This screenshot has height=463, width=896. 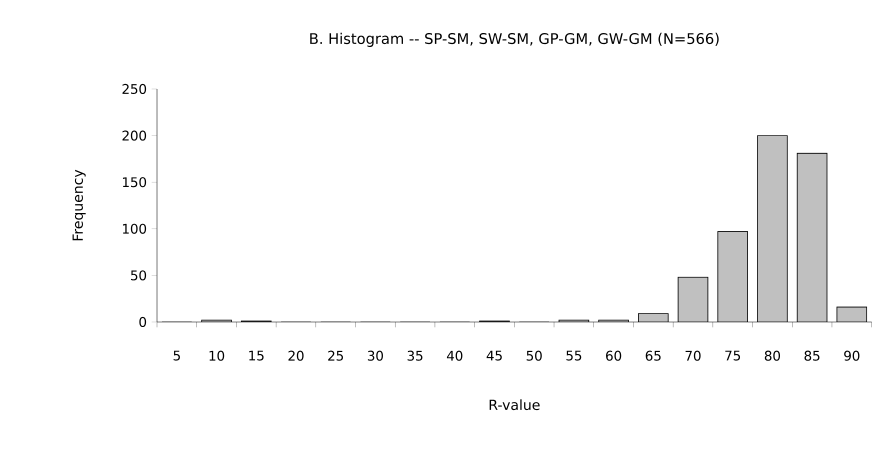 I want to click on y-tick-label: 150, so click(x=134, y=182).